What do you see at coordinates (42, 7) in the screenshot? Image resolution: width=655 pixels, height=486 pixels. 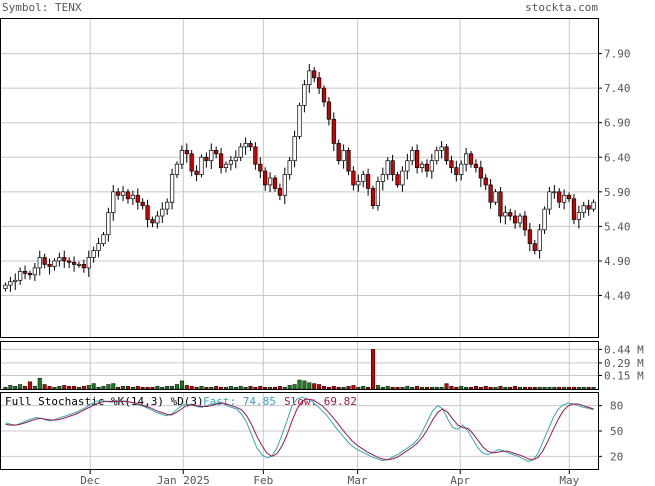 I see `chart-symbol-title: Symbol: TENX` at bounding box center [42, 7].